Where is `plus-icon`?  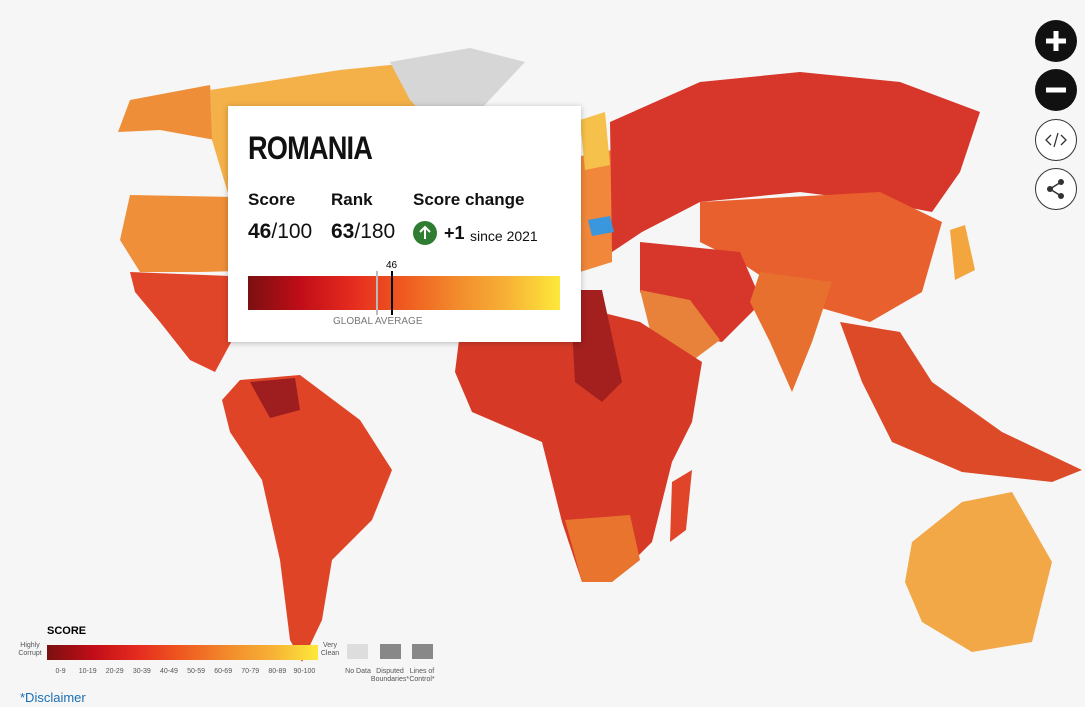 plus-icon is located at coordinates (1056, 41).